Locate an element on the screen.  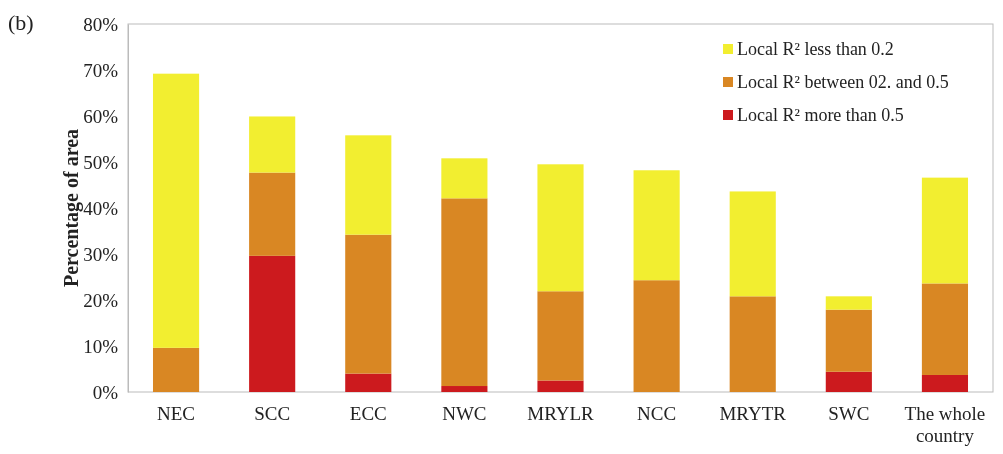
x-tick-label: SWC is located at coordinates (849, 413).